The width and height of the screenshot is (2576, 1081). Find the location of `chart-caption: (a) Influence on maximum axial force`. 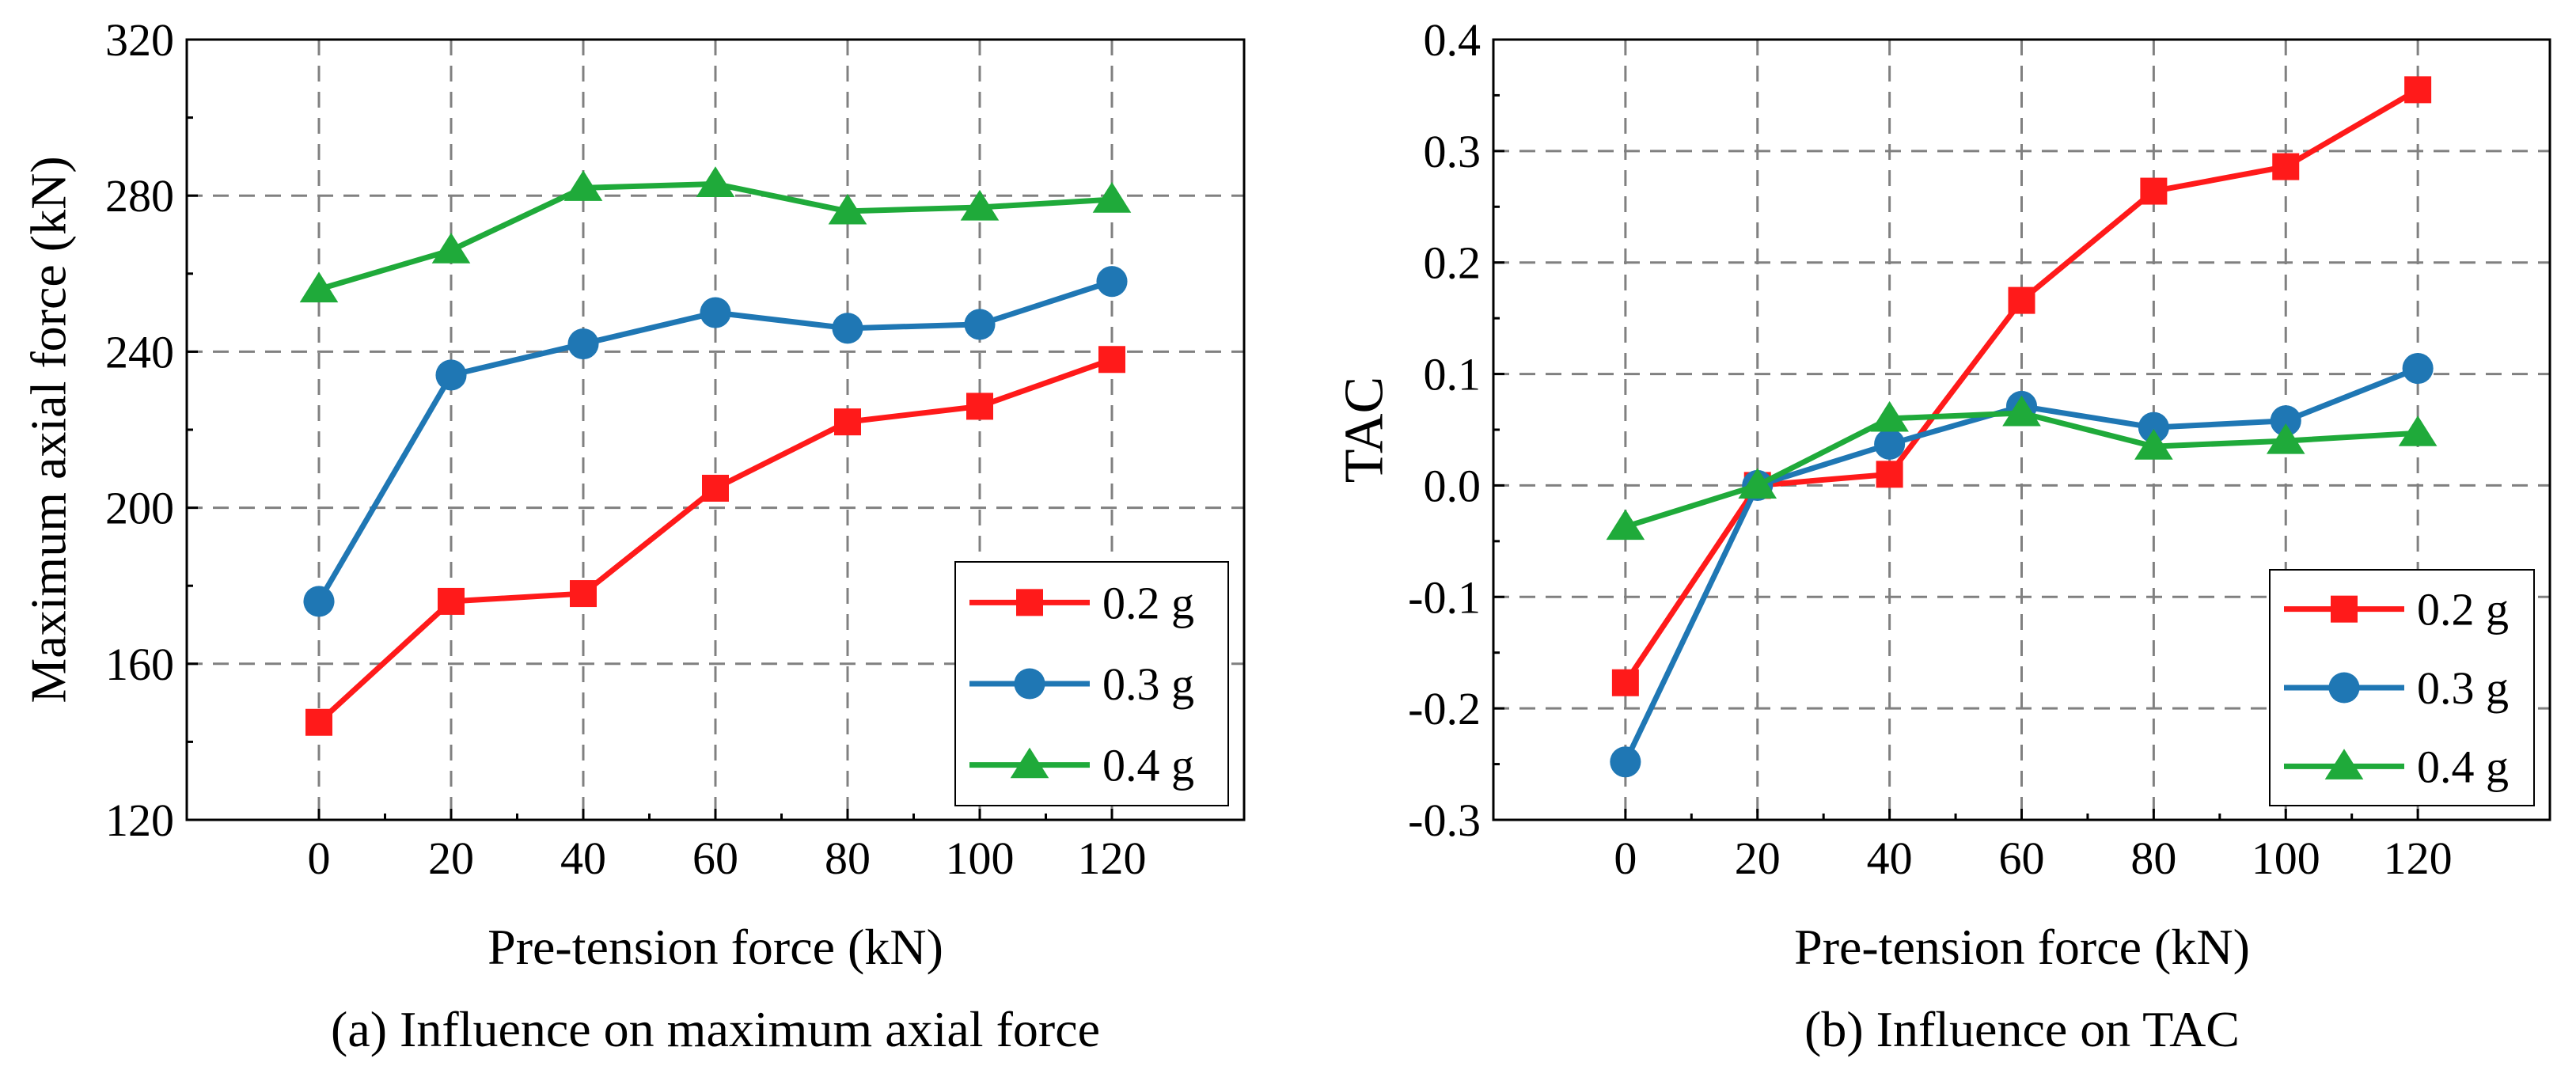

chart-caption: (a) Influence on maximum axial force is located at coordinates (715, 1029).